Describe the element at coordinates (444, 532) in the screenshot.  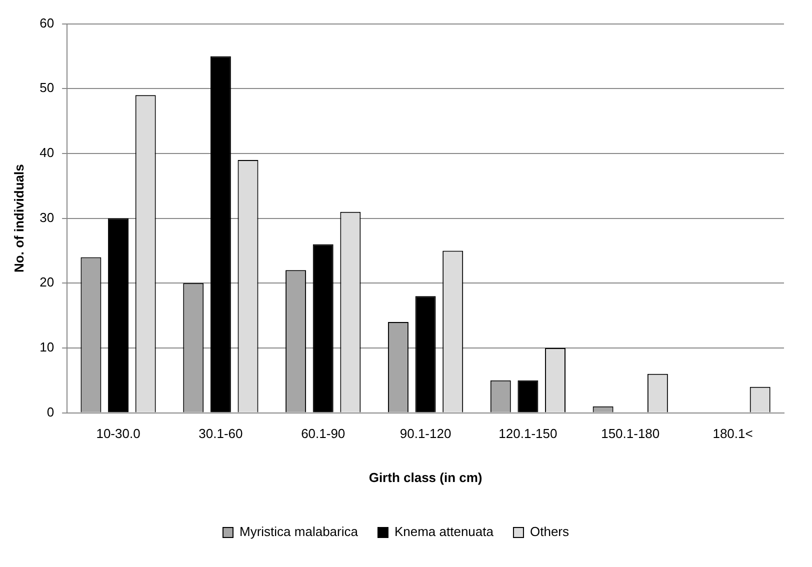
I see `legend-label: Knema attenuata` at that location.